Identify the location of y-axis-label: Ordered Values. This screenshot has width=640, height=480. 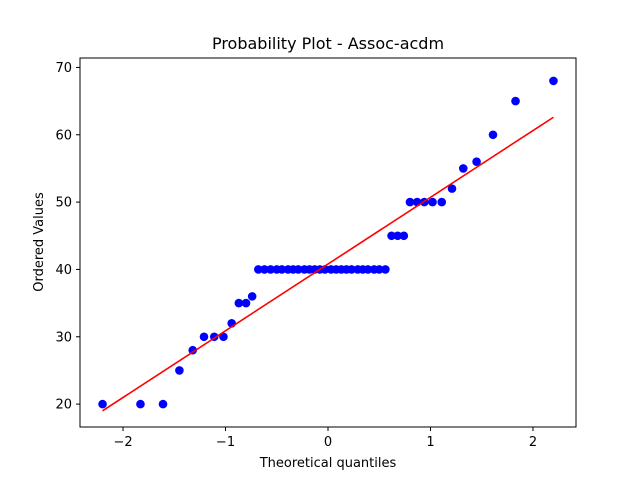
(39, 242).